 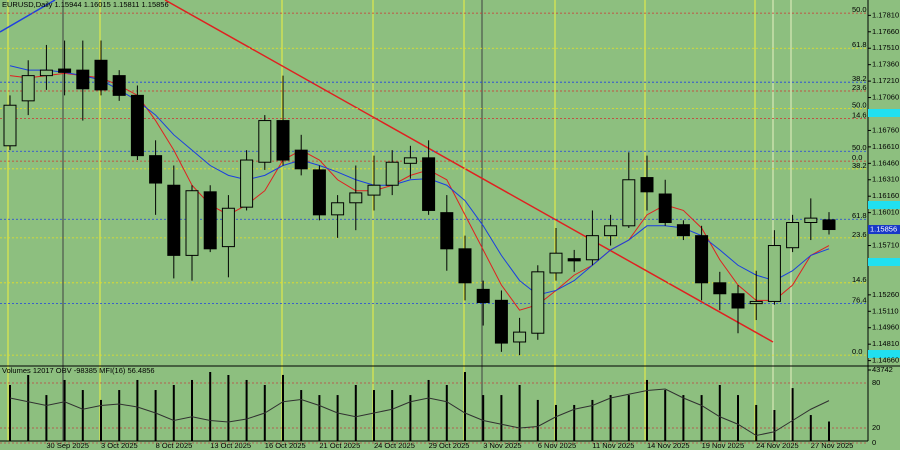 What do you see at coordinates (885, 162) in the screenshot?
I see `y-tick-label: 1.16460` at bounding box center [885, 162].